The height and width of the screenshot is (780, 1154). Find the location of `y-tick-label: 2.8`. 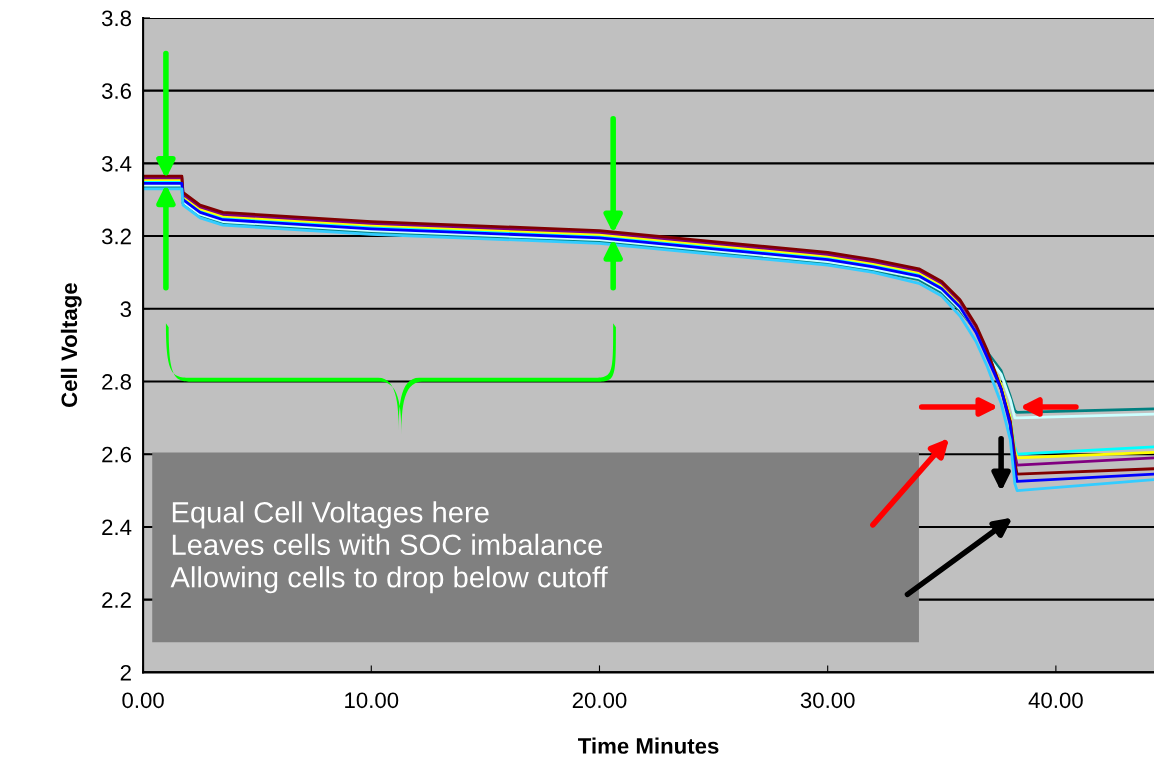

y-tick-label: 2.8 is located at coordinates (117, 382).